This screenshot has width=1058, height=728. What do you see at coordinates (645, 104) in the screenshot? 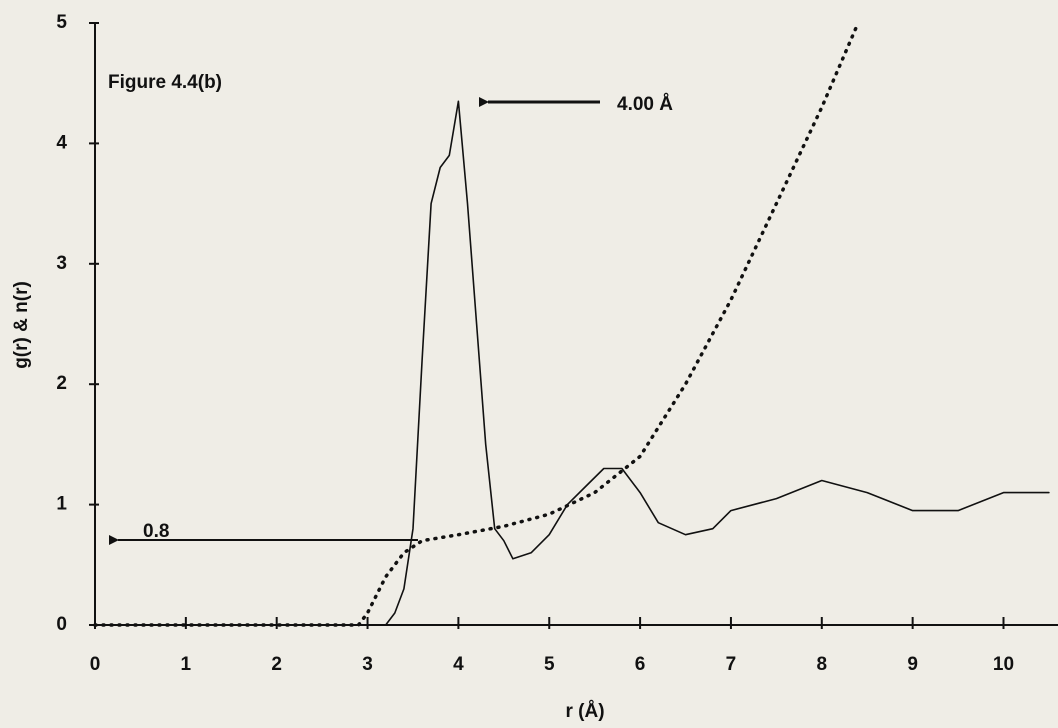
I see `peak-annotation: 4.00 Å` at bounding box center [645, 104].